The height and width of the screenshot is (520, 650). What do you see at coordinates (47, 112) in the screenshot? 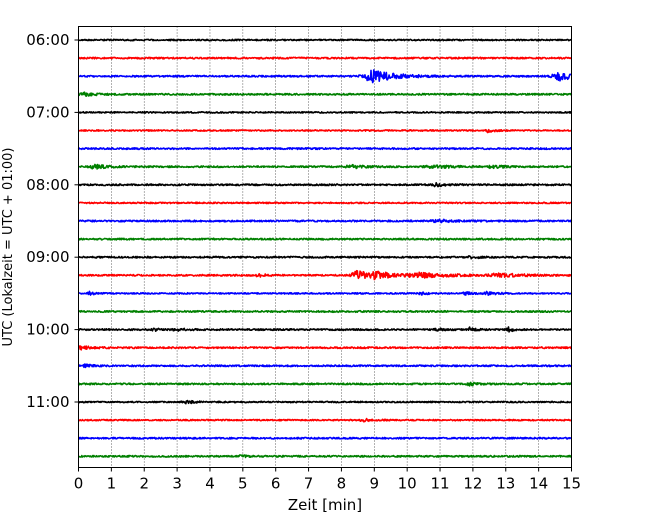
I see `y-tick-label: 07:00` at bounding box center [47, 112].